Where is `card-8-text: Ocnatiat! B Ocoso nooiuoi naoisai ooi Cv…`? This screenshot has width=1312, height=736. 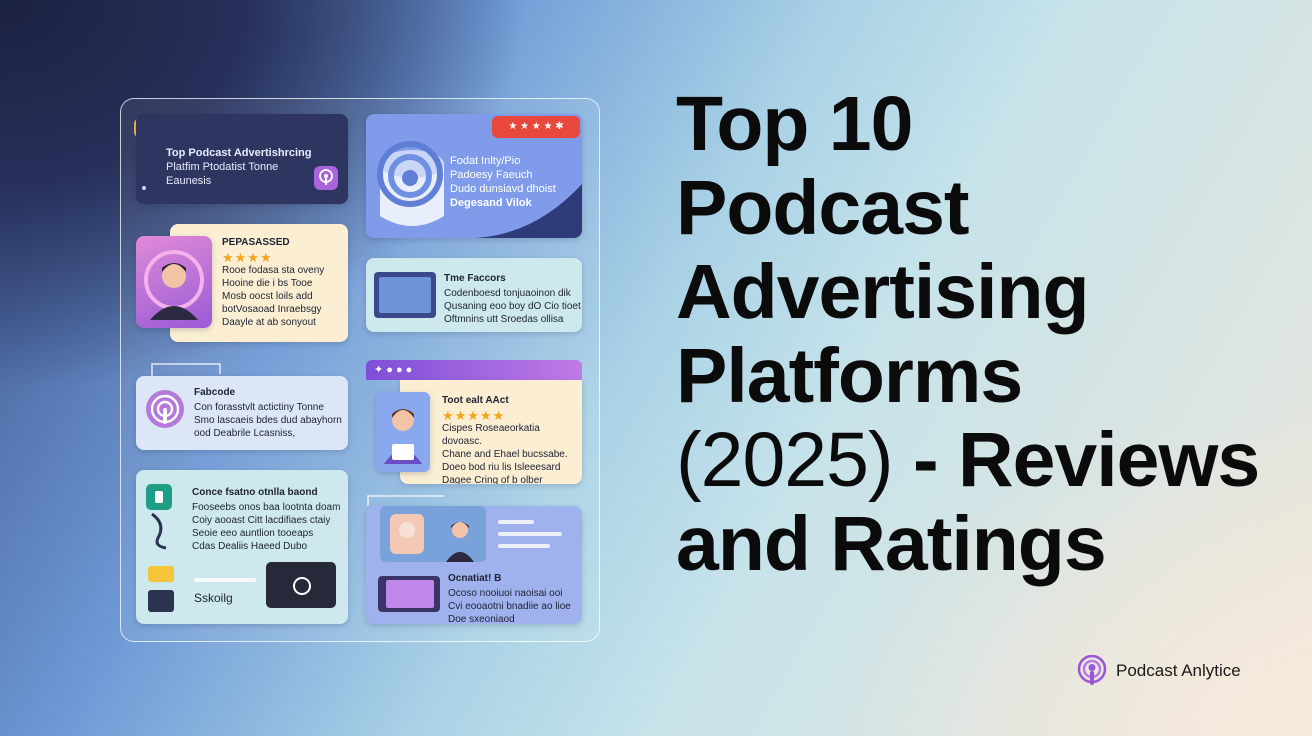
card-8-text: Ocnatiat! B Ocoso nooiuoi naoisai ooi Cv… is located at coordinates (509, 598).